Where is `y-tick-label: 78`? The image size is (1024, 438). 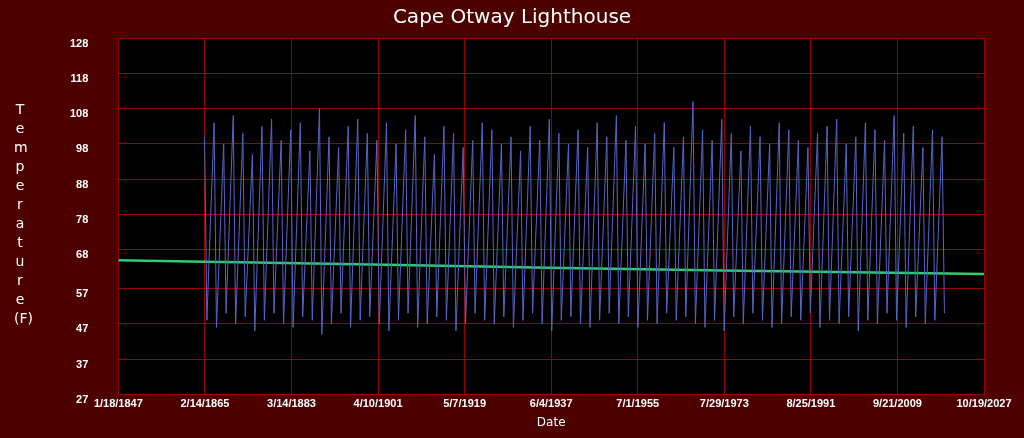 y-tick-label: 78 is located at coordinates (82, 218).